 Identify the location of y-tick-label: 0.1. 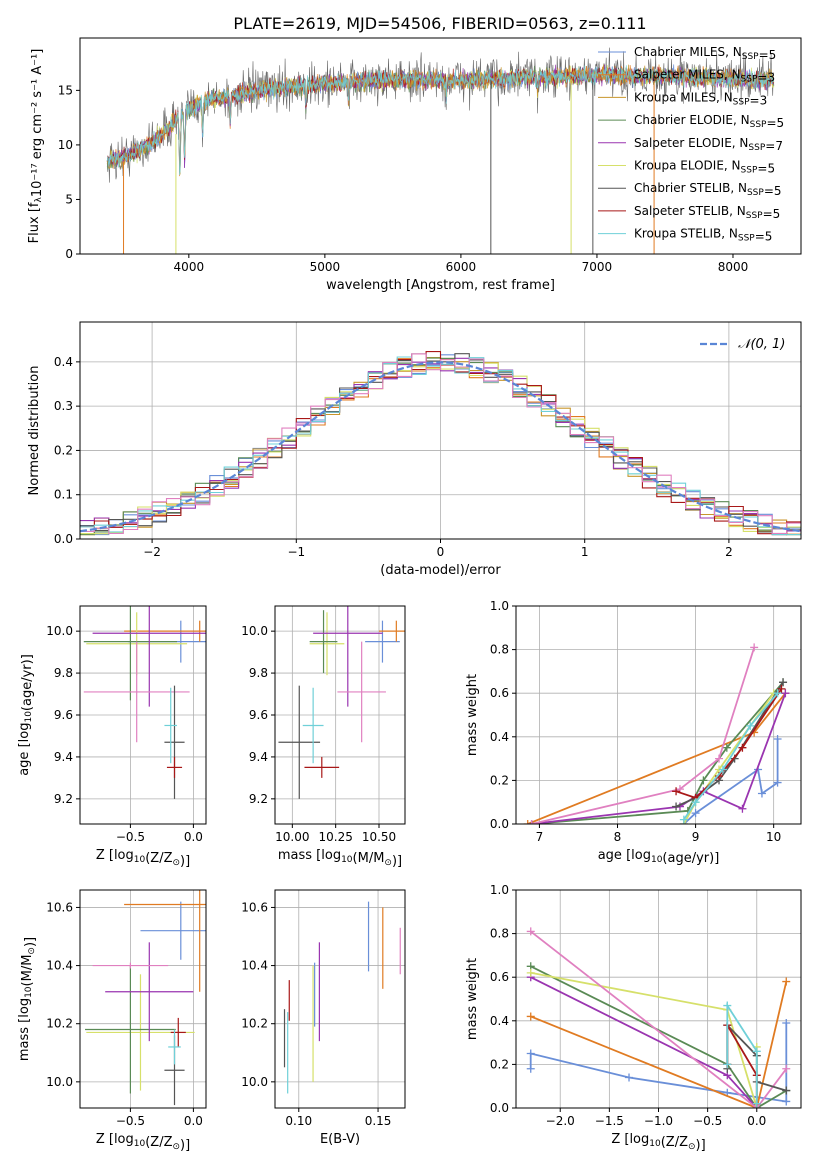
(63, 495).